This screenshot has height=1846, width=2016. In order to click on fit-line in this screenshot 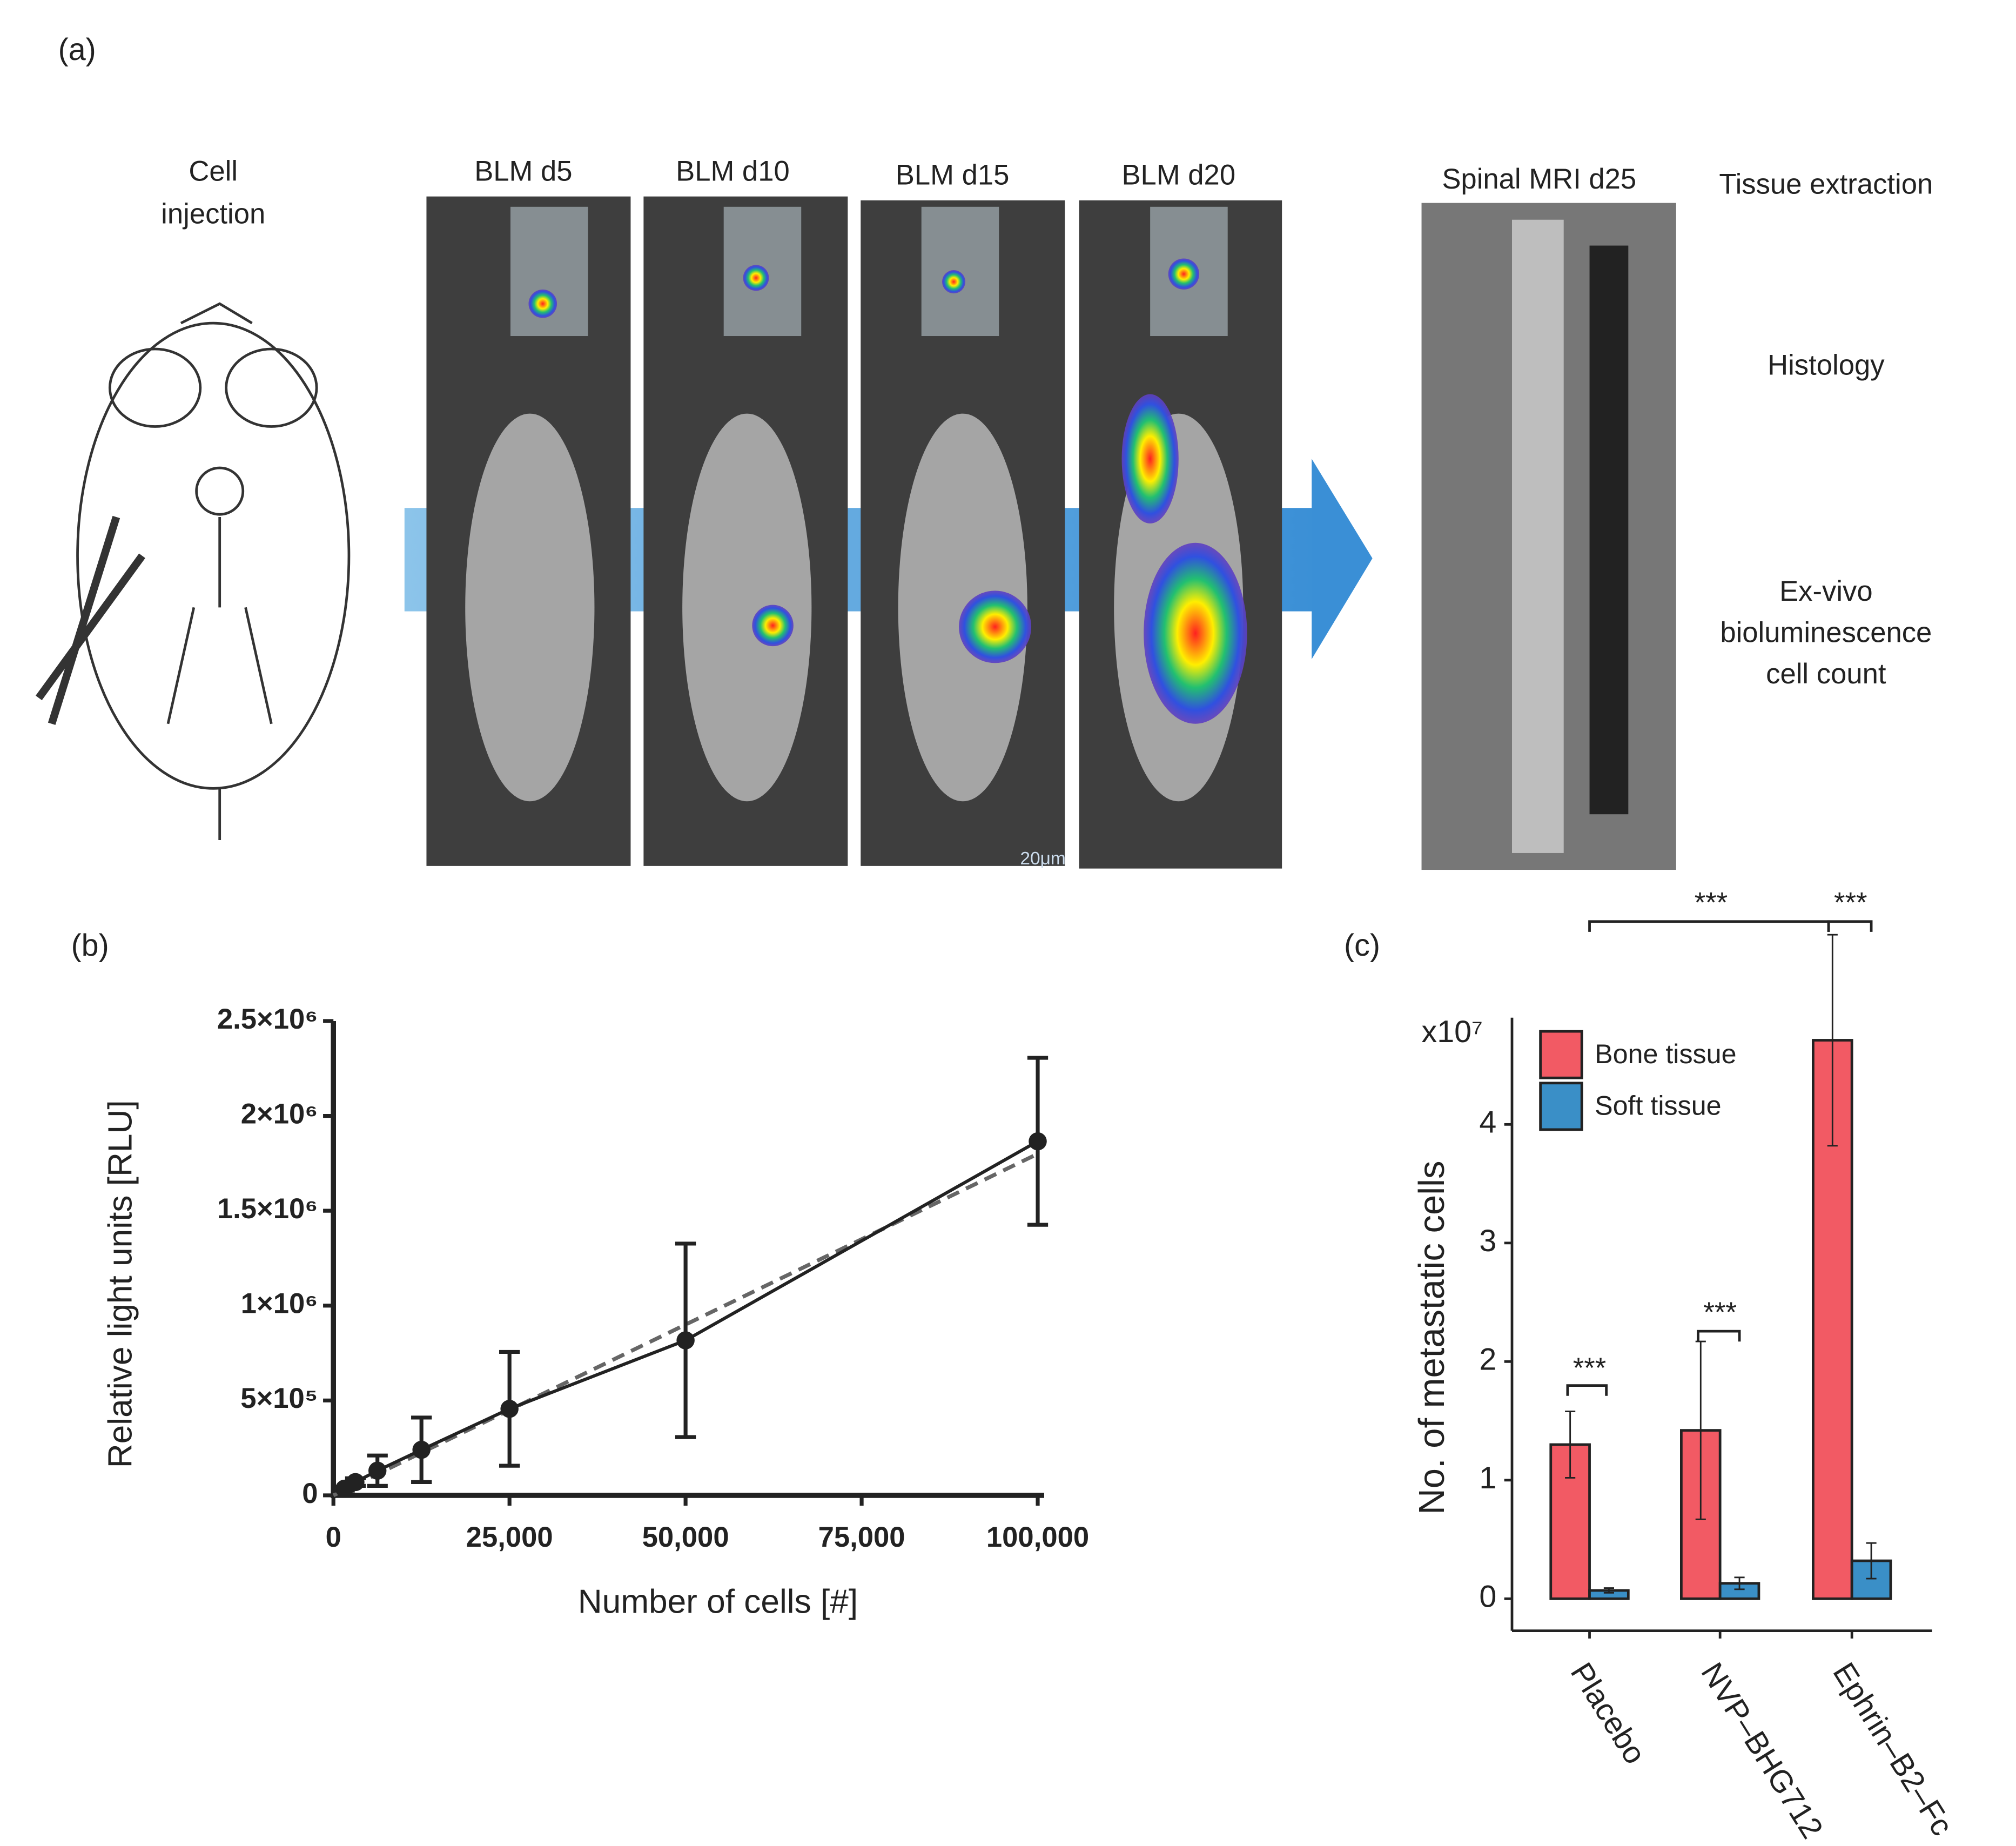, I will do `click(686, 1325)`.